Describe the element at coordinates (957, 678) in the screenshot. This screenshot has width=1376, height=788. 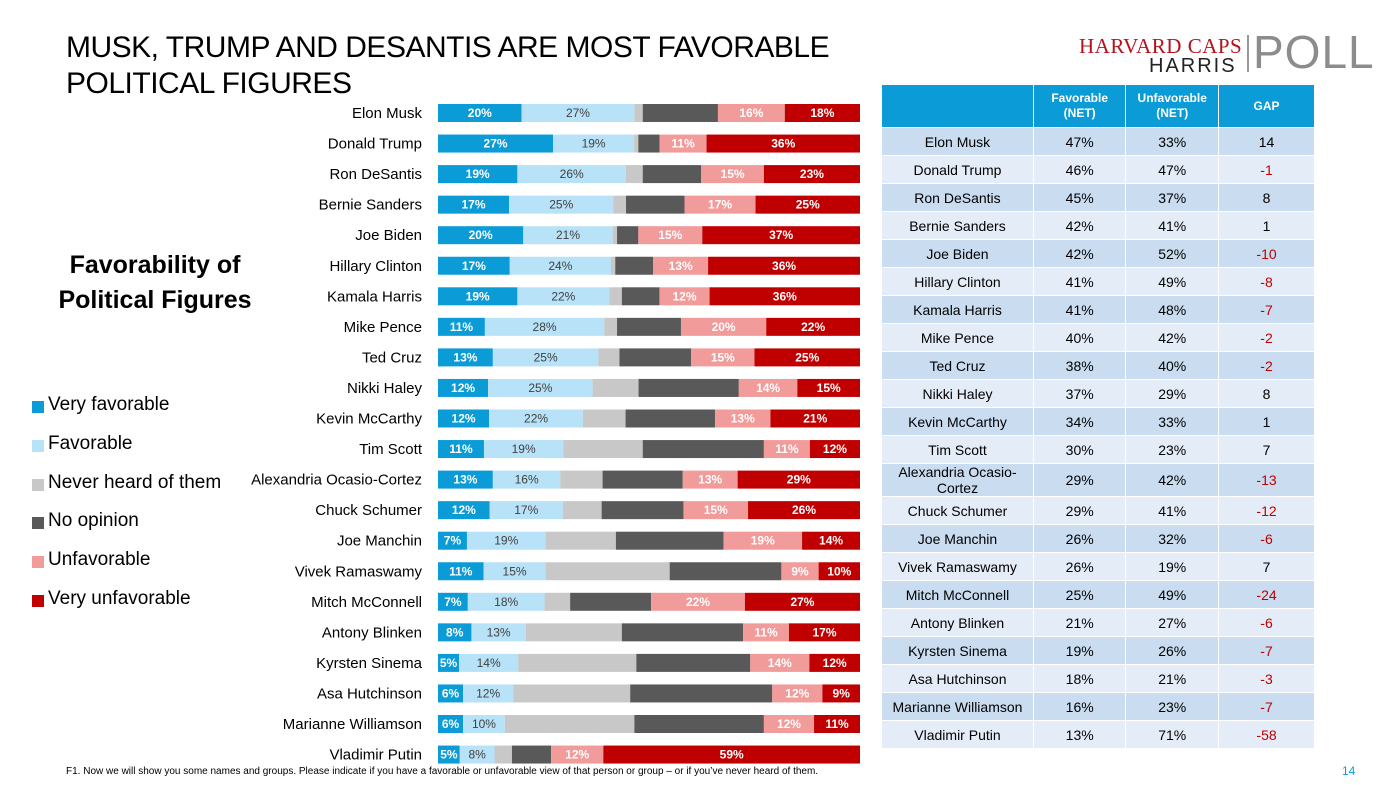
I see `table-cell-name: Asa Hutchinson` at that location.